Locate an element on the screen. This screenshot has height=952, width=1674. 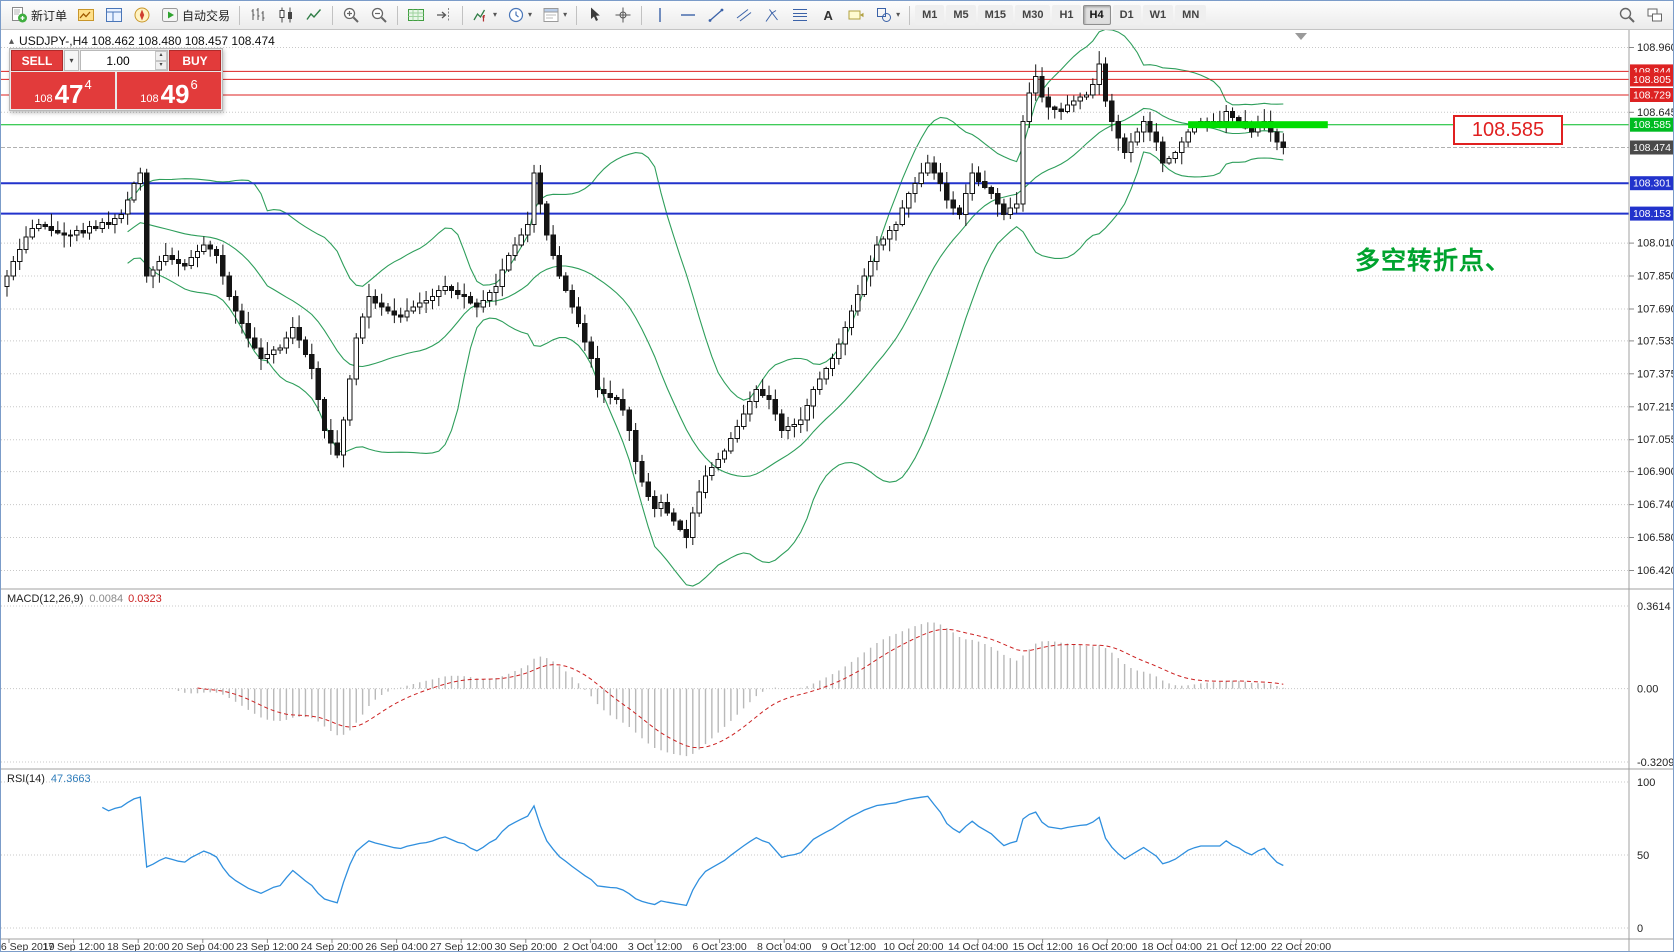
candlestick-icon is located at coordinates (285, 15).